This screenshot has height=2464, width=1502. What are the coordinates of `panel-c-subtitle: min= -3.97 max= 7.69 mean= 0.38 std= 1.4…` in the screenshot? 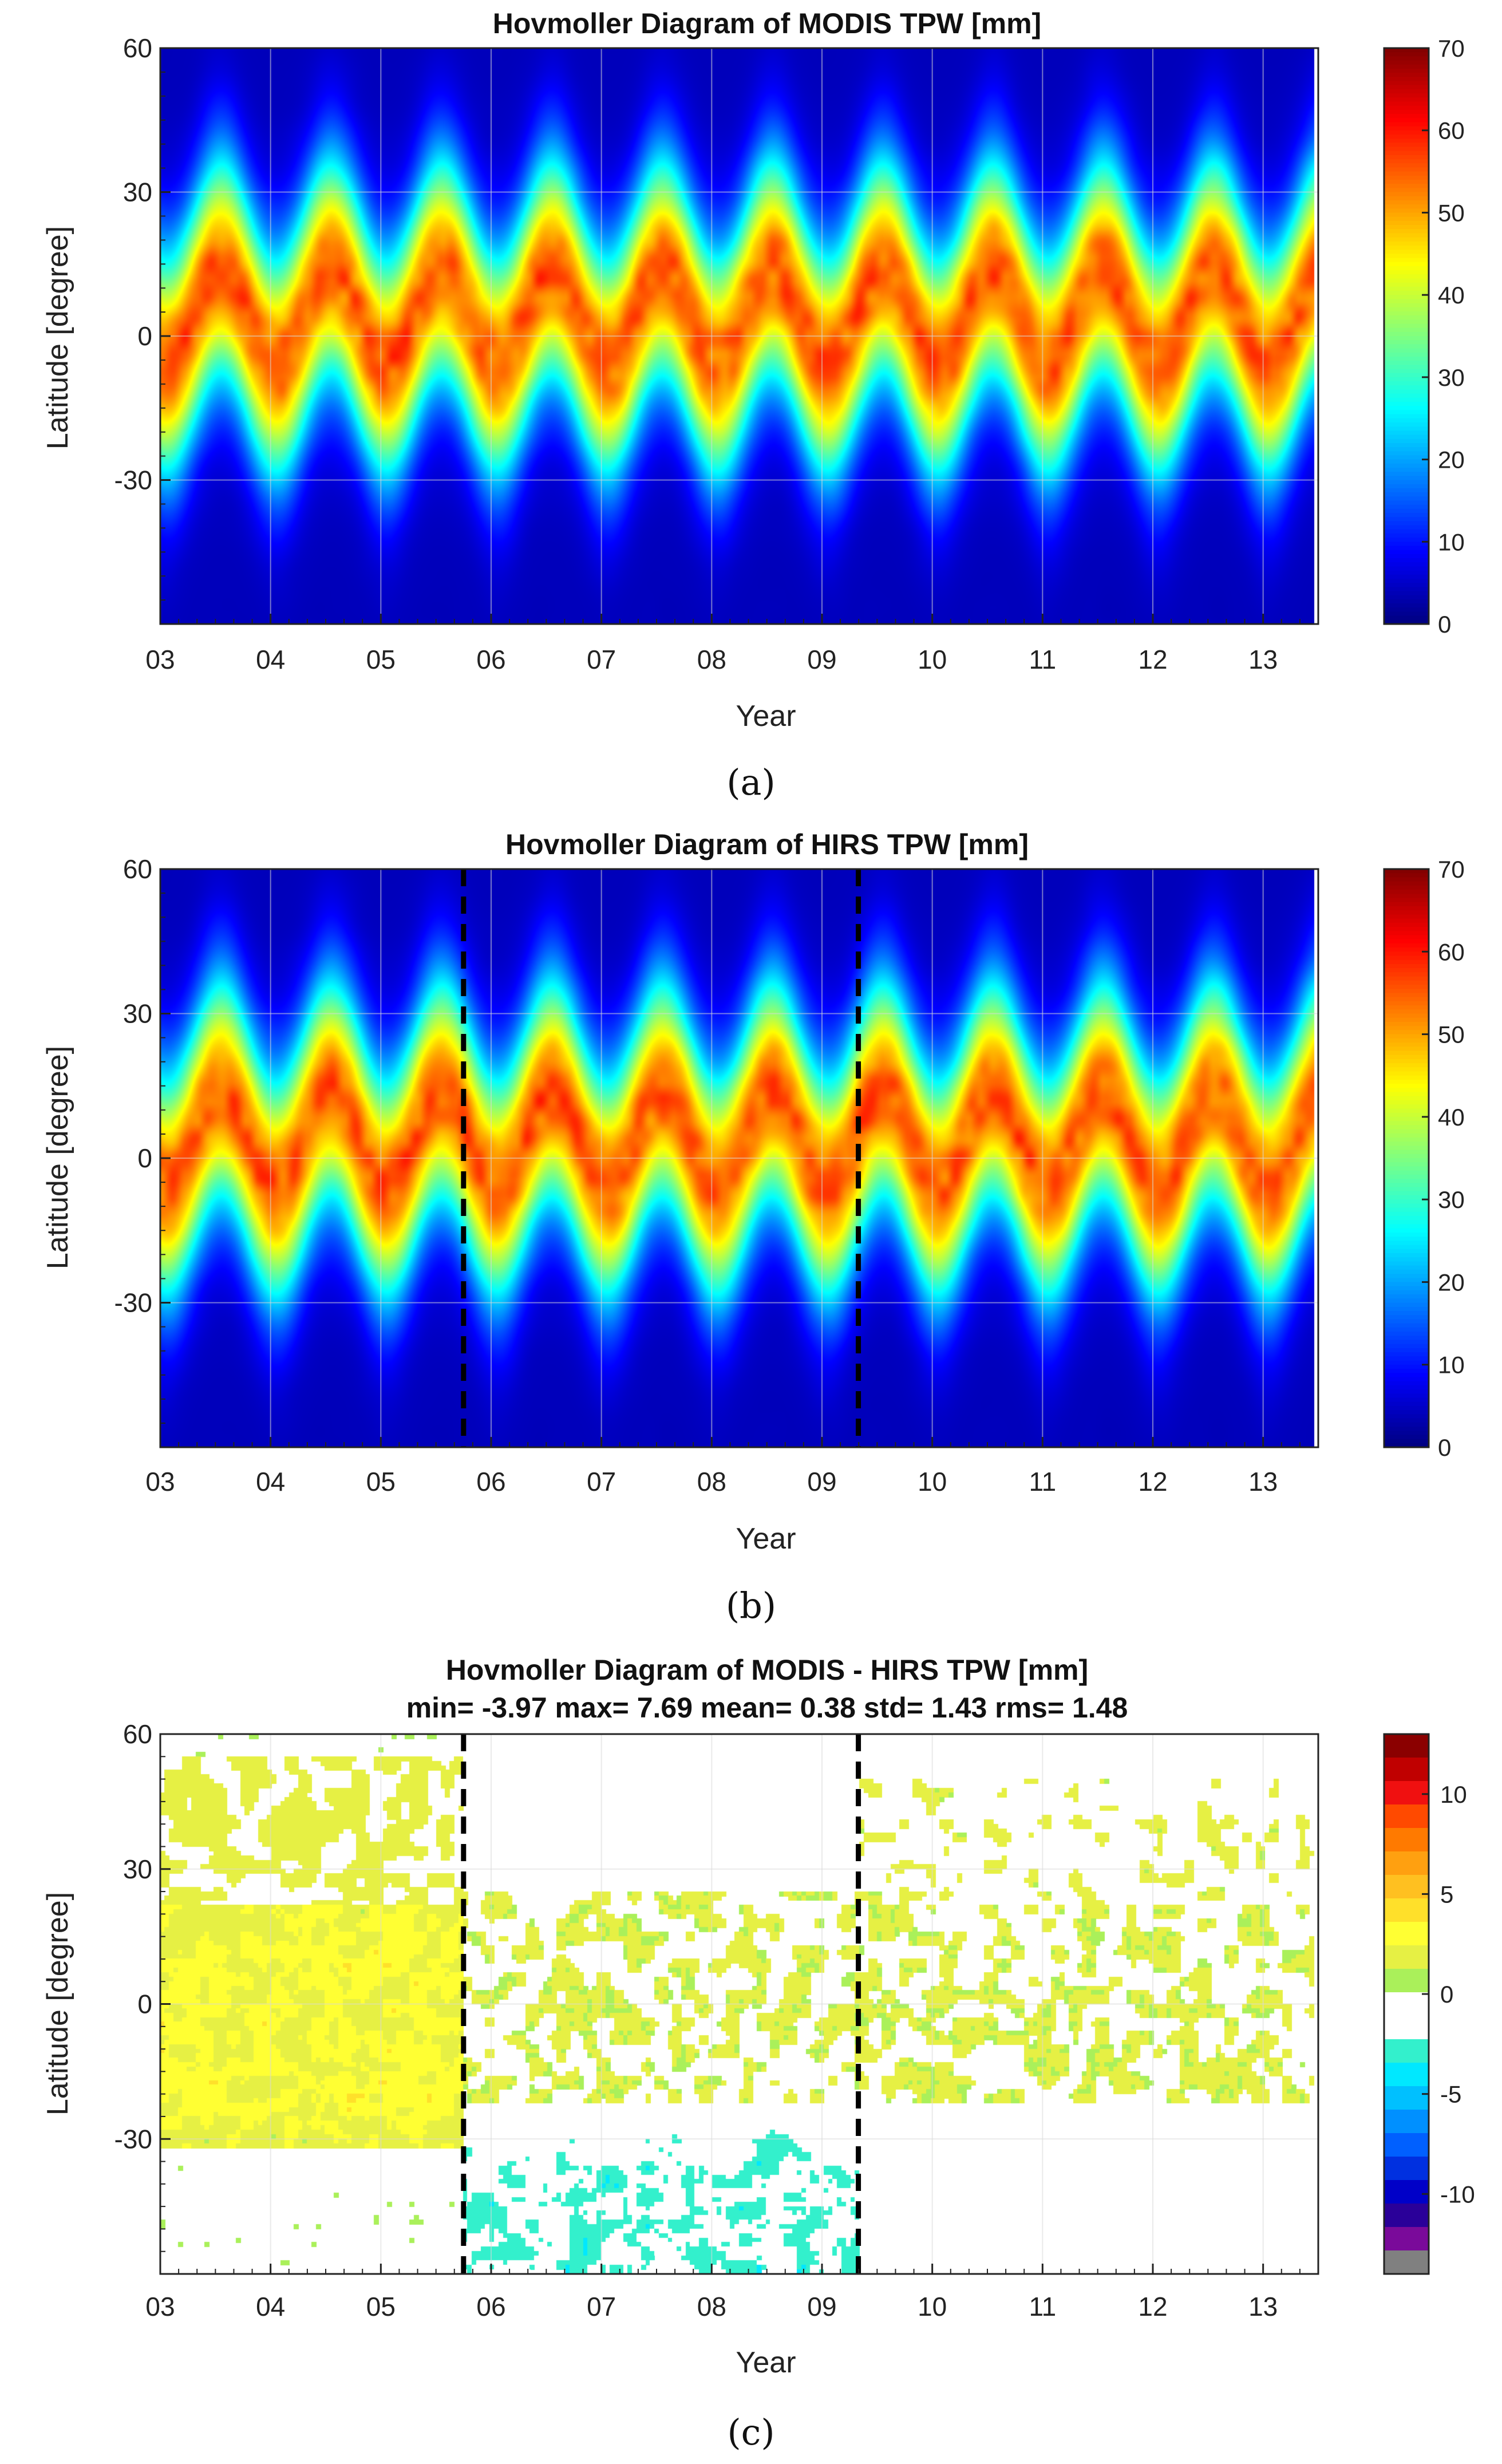 It's located at (767, 1708).